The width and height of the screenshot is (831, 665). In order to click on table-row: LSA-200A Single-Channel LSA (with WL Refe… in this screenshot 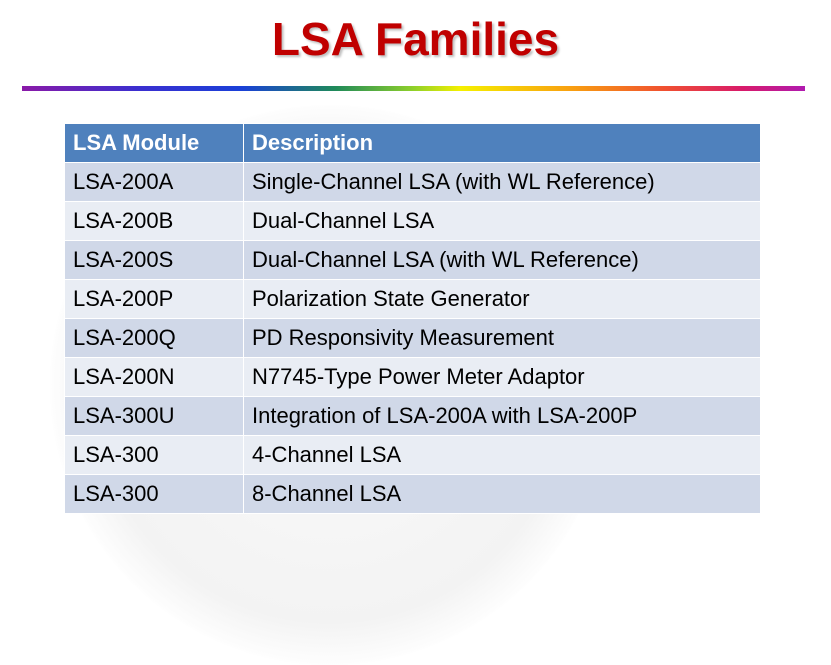, I will do `click(412, 182)`.